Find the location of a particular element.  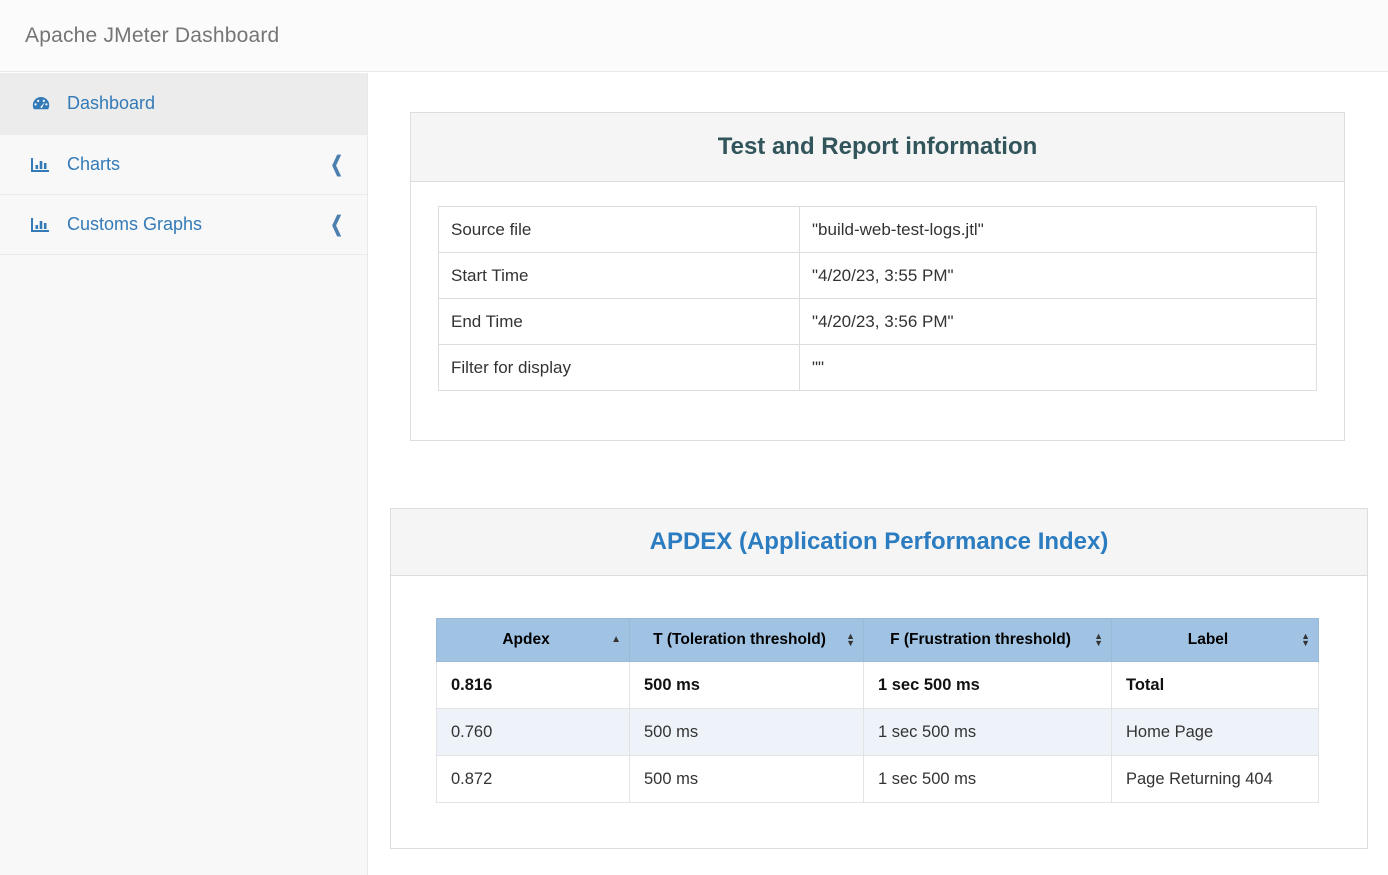

table-row: 0.760 500 ms 1 sec 500 ms Home Page is located at coordinates (877, 732).